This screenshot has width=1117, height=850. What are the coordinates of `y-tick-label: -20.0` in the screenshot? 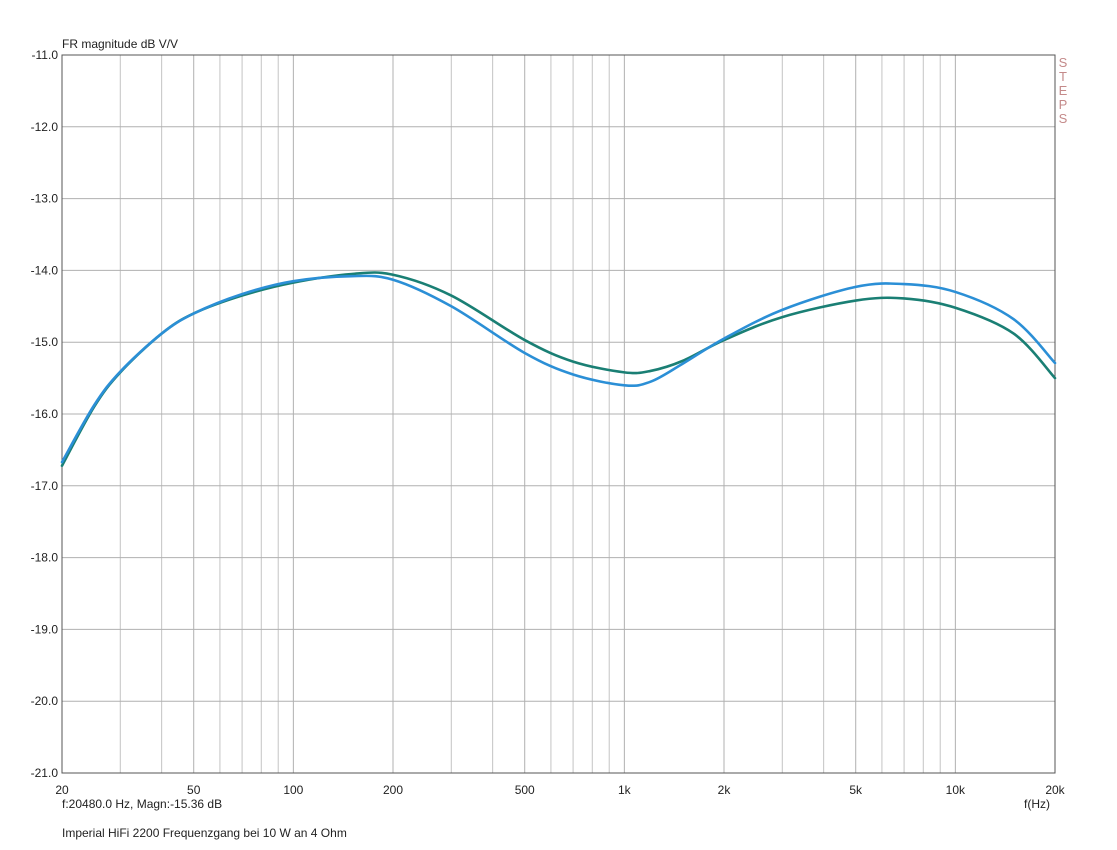 It's located at (45, 701).